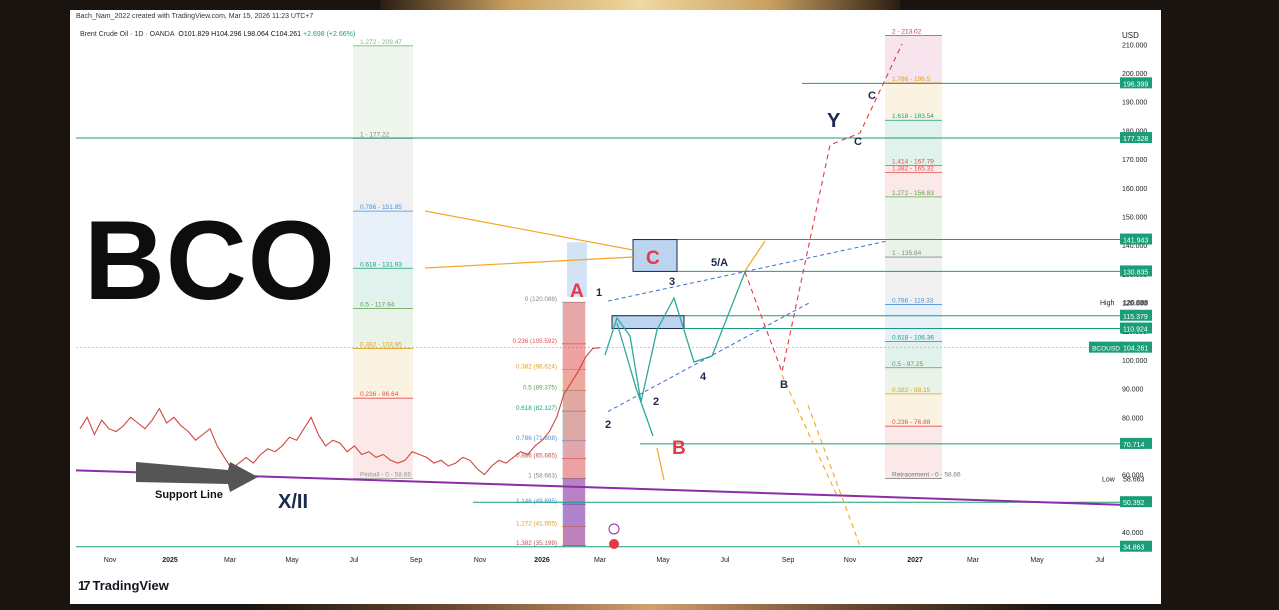 This screenshot has height=610, width=1279. Describe the element at coordinates (834, 121) in the screenshot. I see `wave-label: Y` at that location.